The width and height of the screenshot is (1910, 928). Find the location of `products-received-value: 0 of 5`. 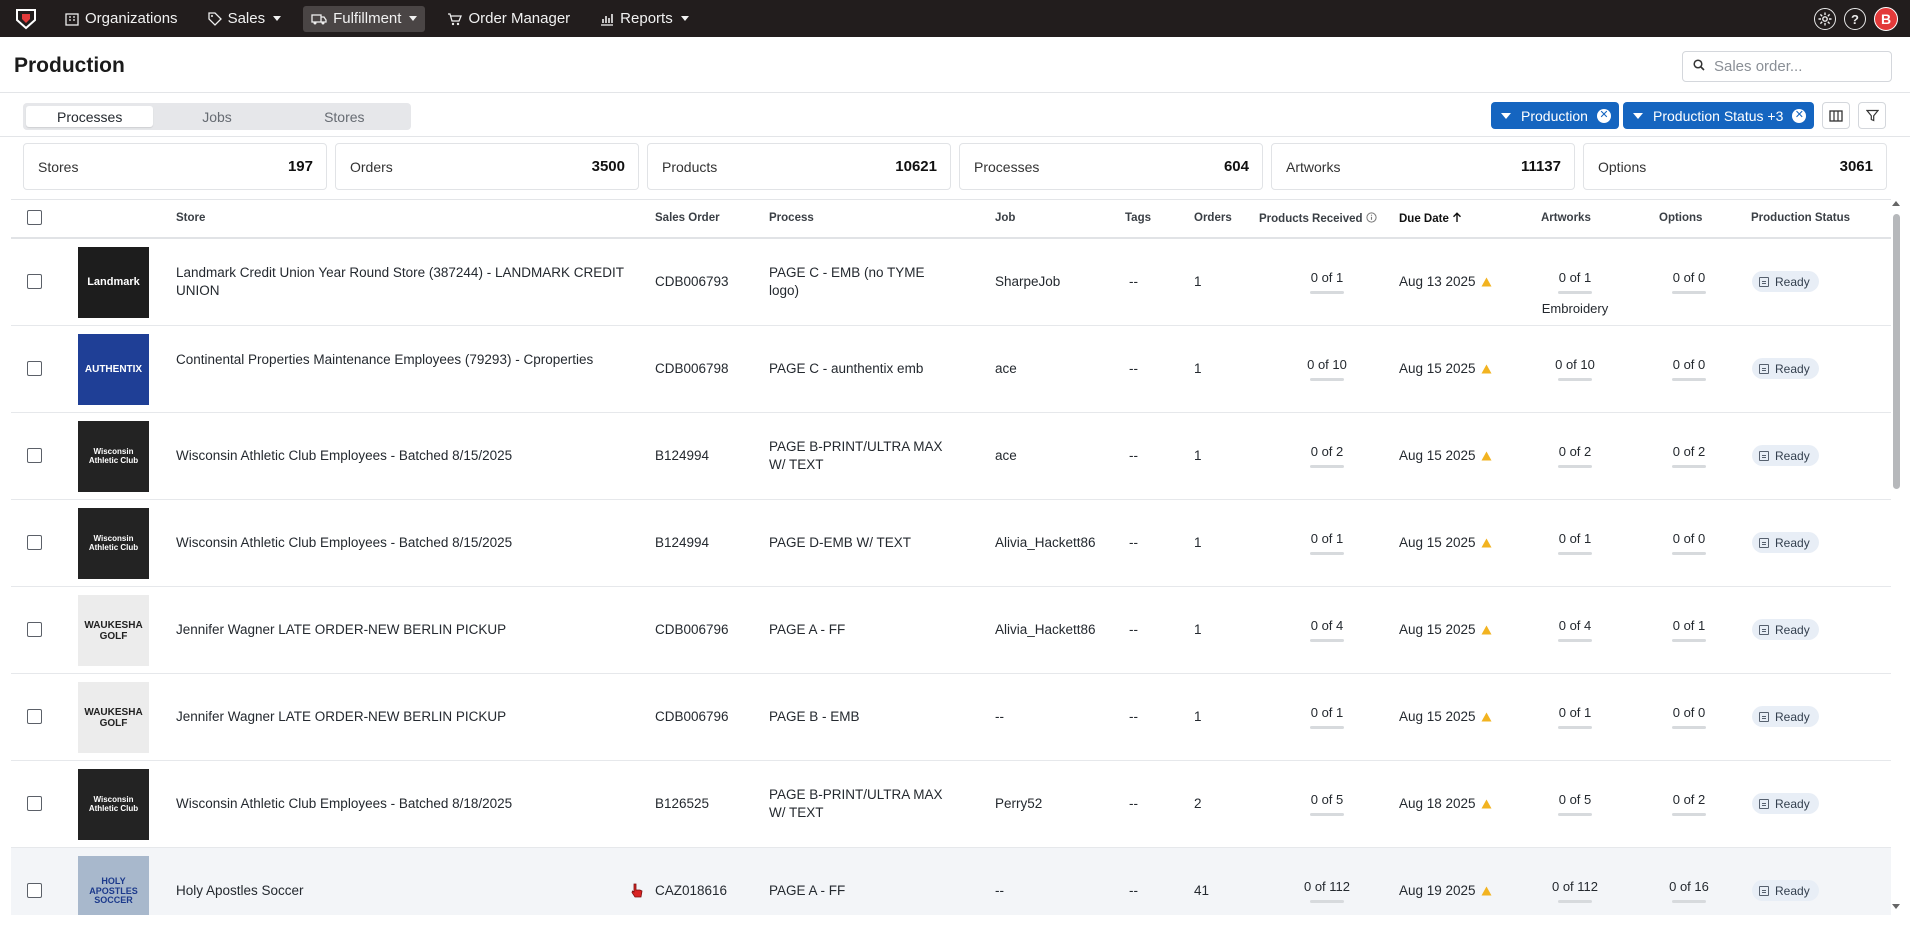

products-received-value: 0 of 5 is located at coordinates (1327, 799).